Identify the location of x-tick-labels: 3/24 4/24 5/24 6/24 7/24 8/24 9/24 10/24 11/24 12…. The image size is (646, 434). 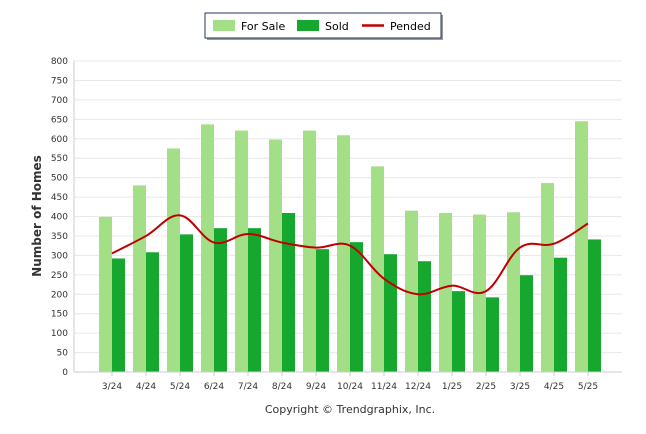
(350, 382).